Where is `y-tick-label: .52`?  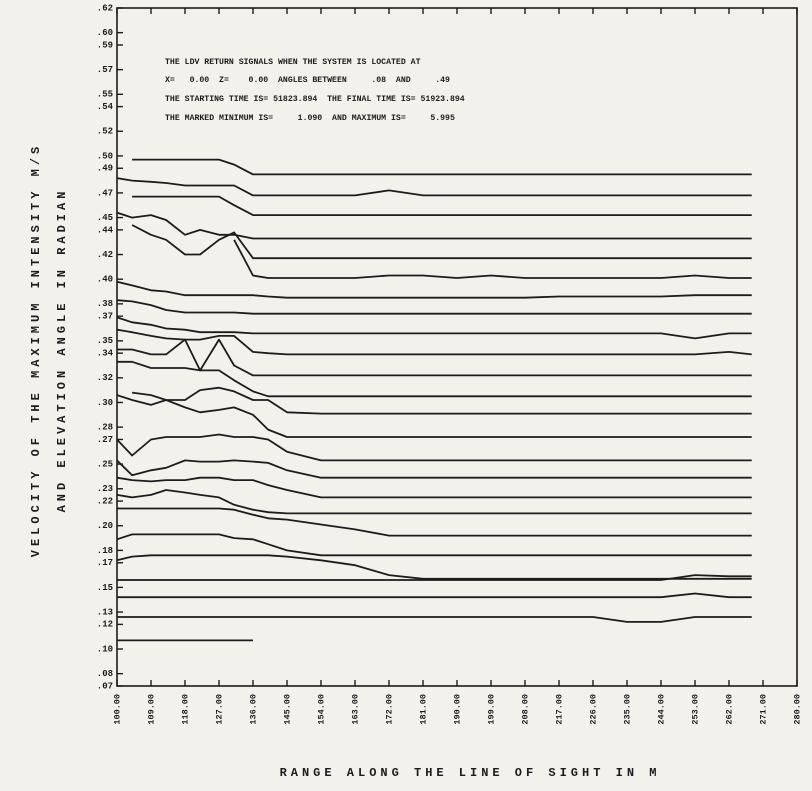 y-tick-label: .52 is located at coordinates (105, 132).